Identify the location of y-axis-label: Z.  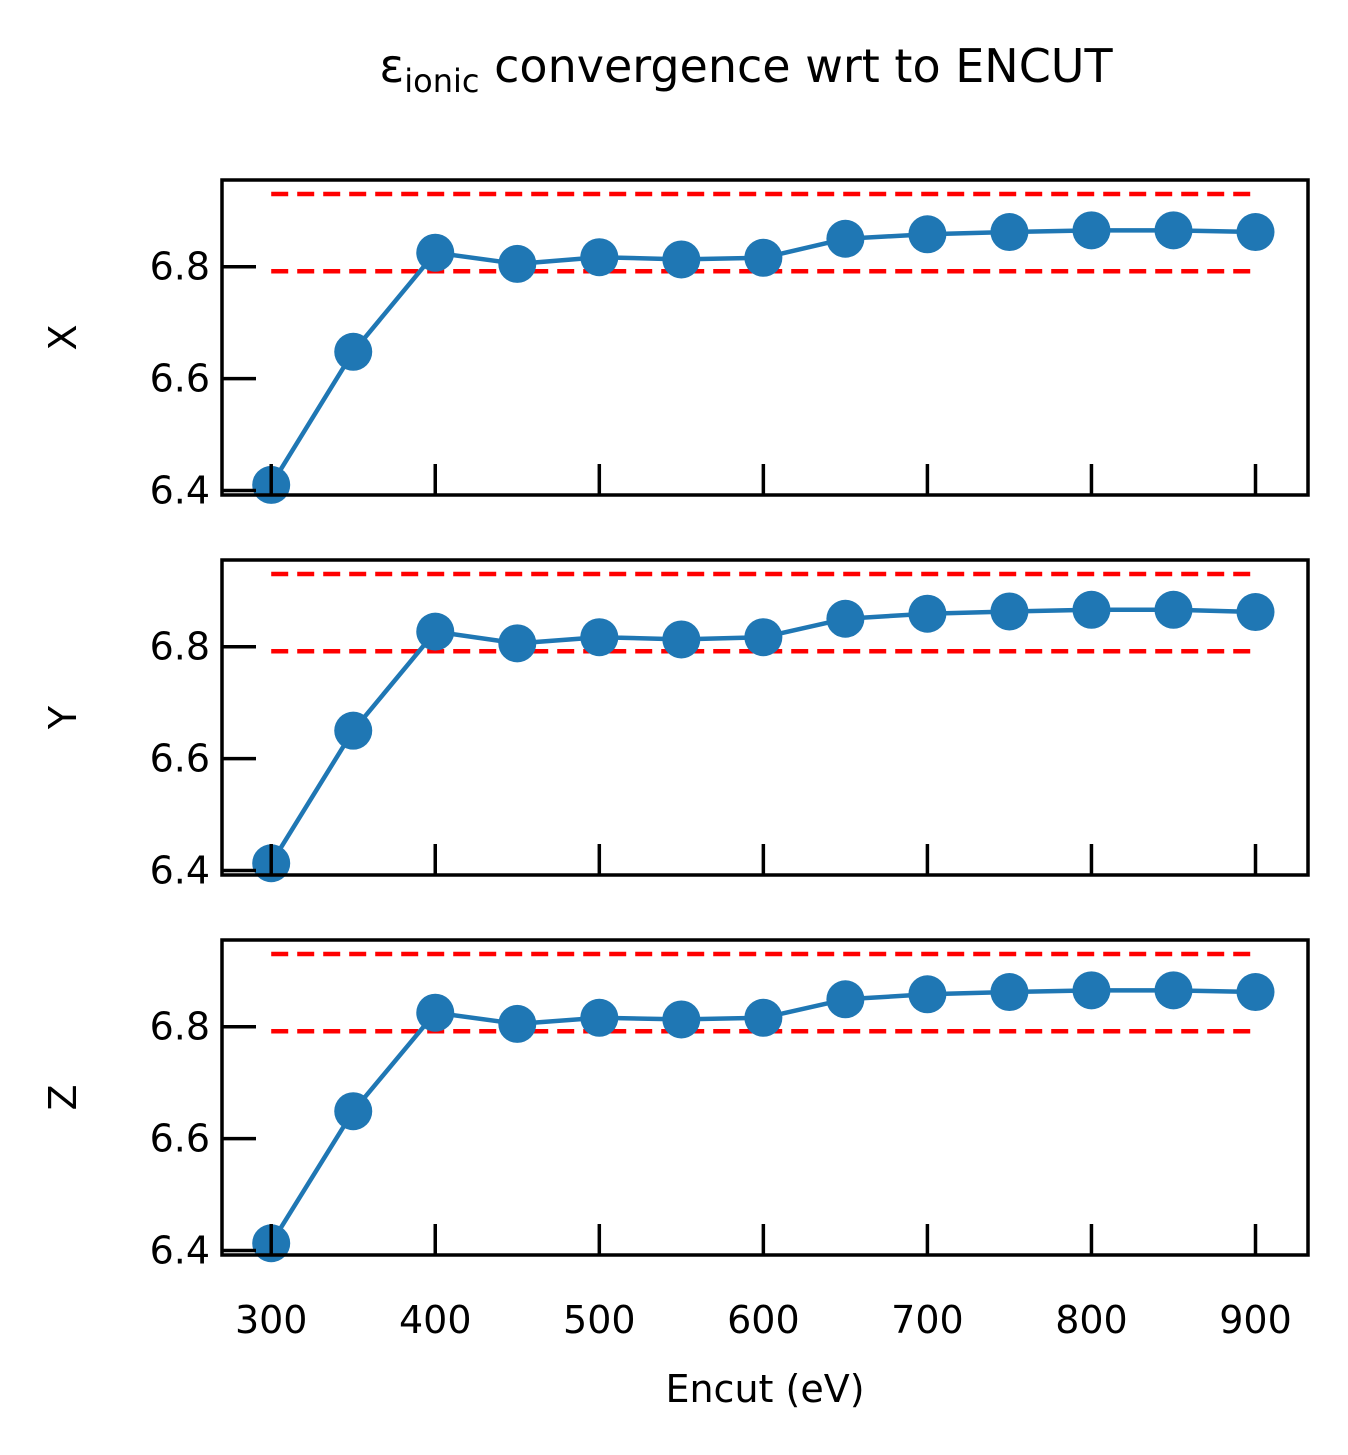
(63, 1097).